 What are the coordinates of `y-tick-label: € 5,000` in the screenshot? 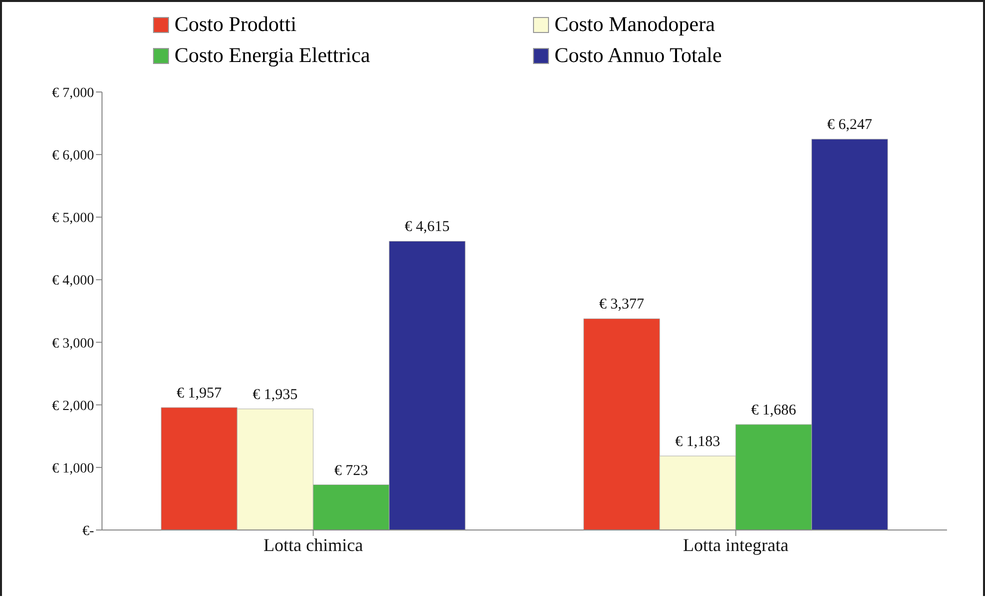 It's located at (73, 218).